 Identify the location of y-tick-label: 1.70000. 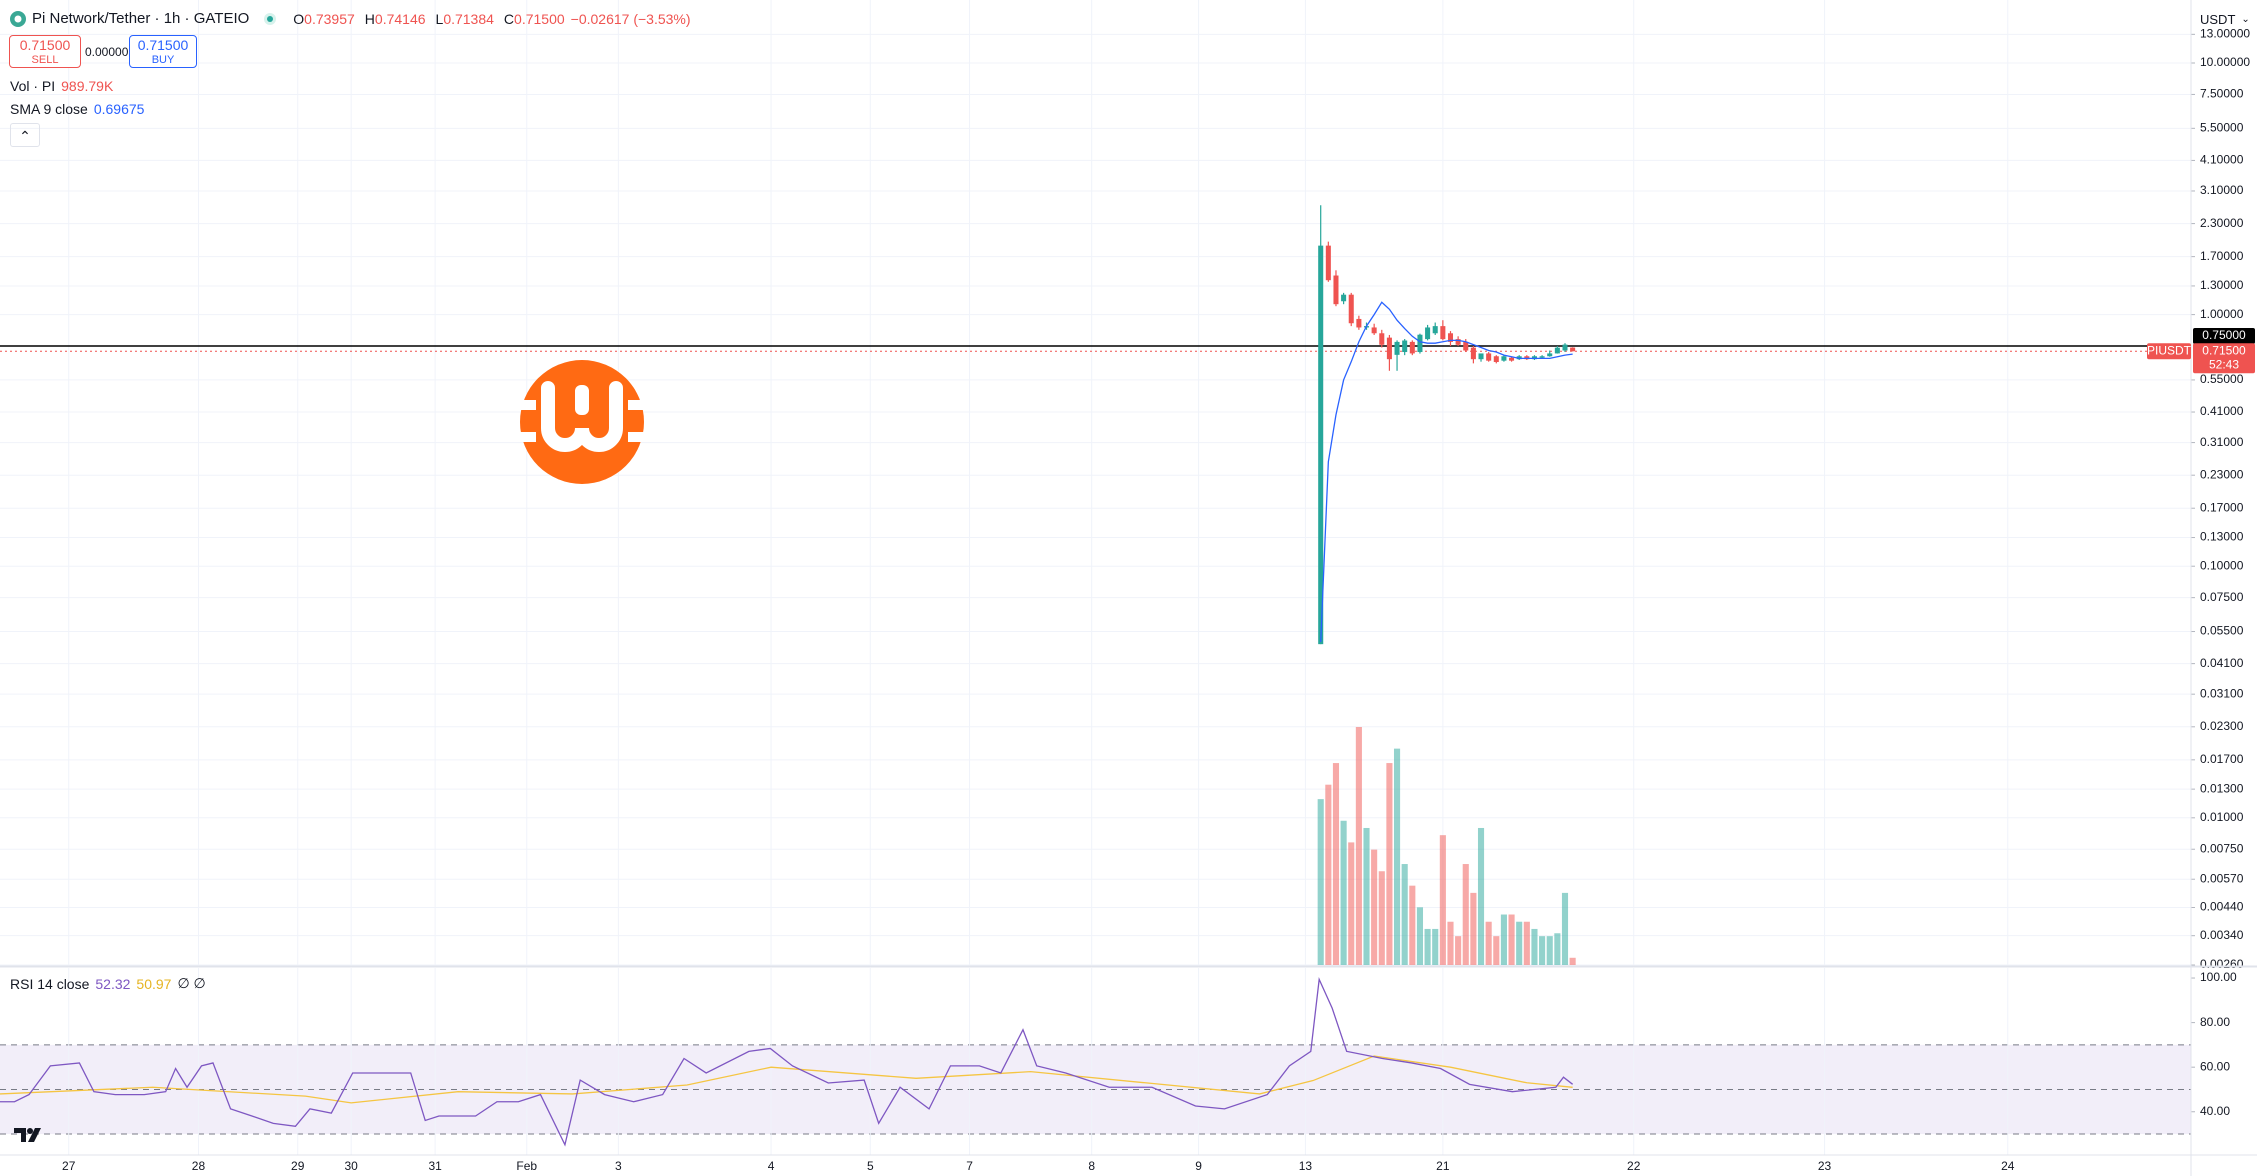
(2222, 256).